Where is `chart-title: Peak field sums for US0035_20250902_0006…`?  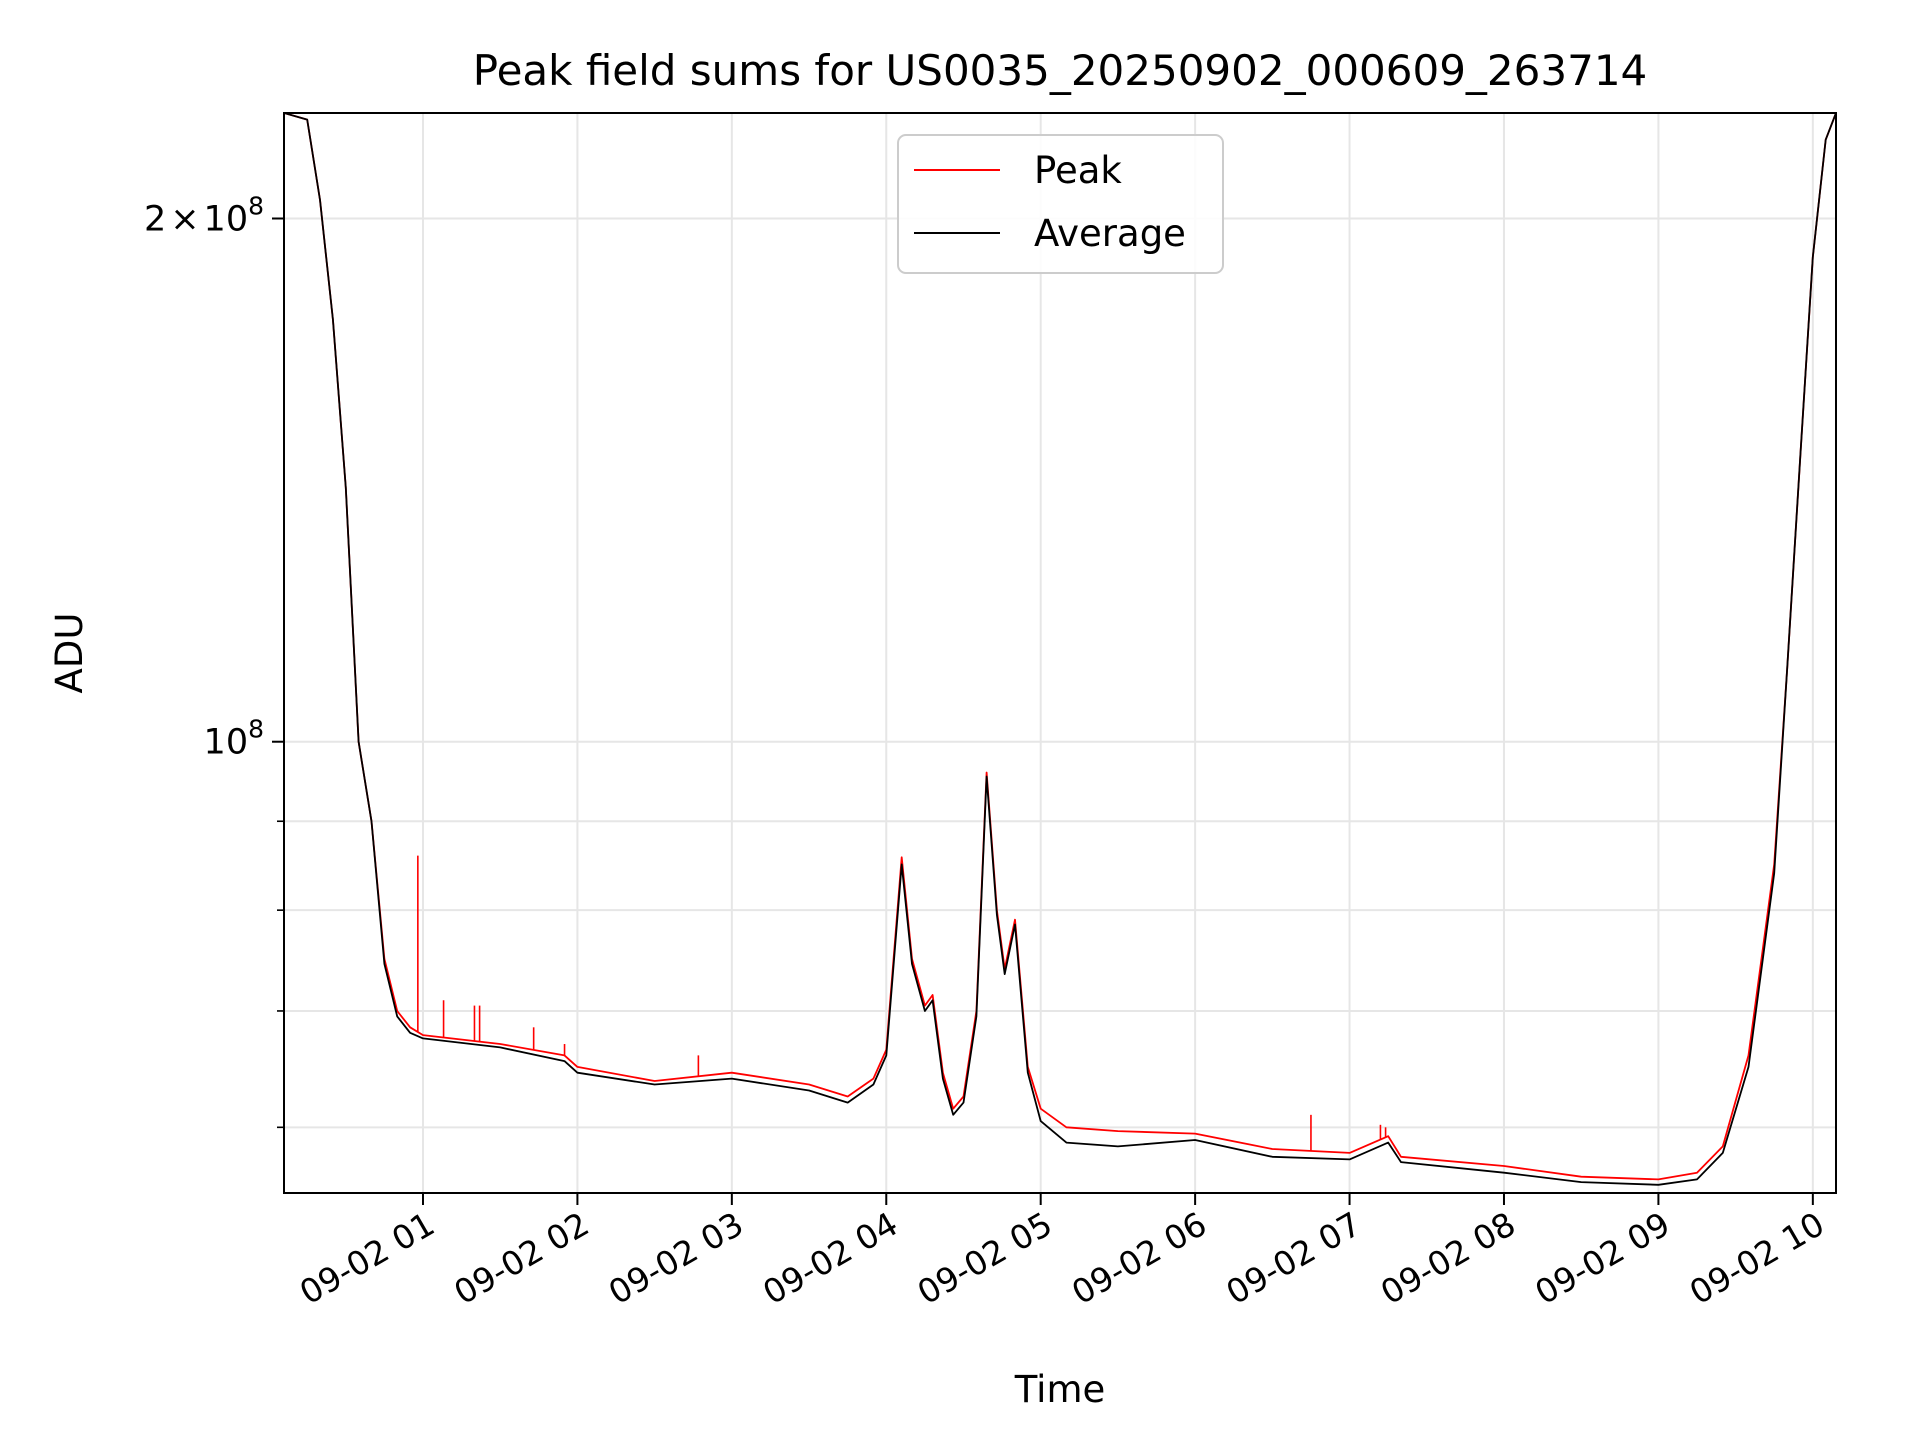 chart-title: Peak field sums for US0035_20250902_0006… is located at coordinates (1060, 70).